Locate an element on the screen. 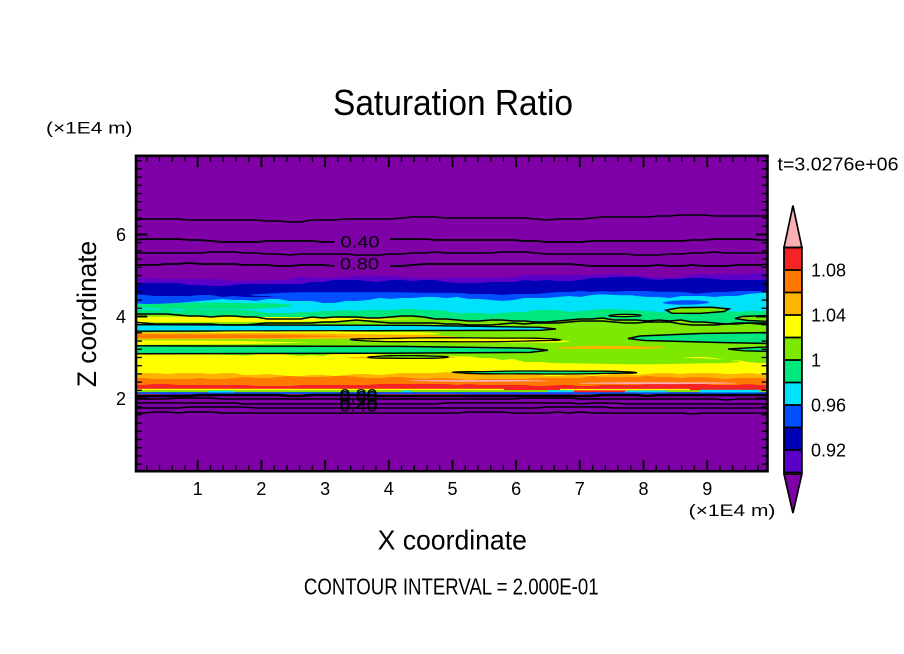  svg-text: 0.96 is located at coordinates (828, 405).